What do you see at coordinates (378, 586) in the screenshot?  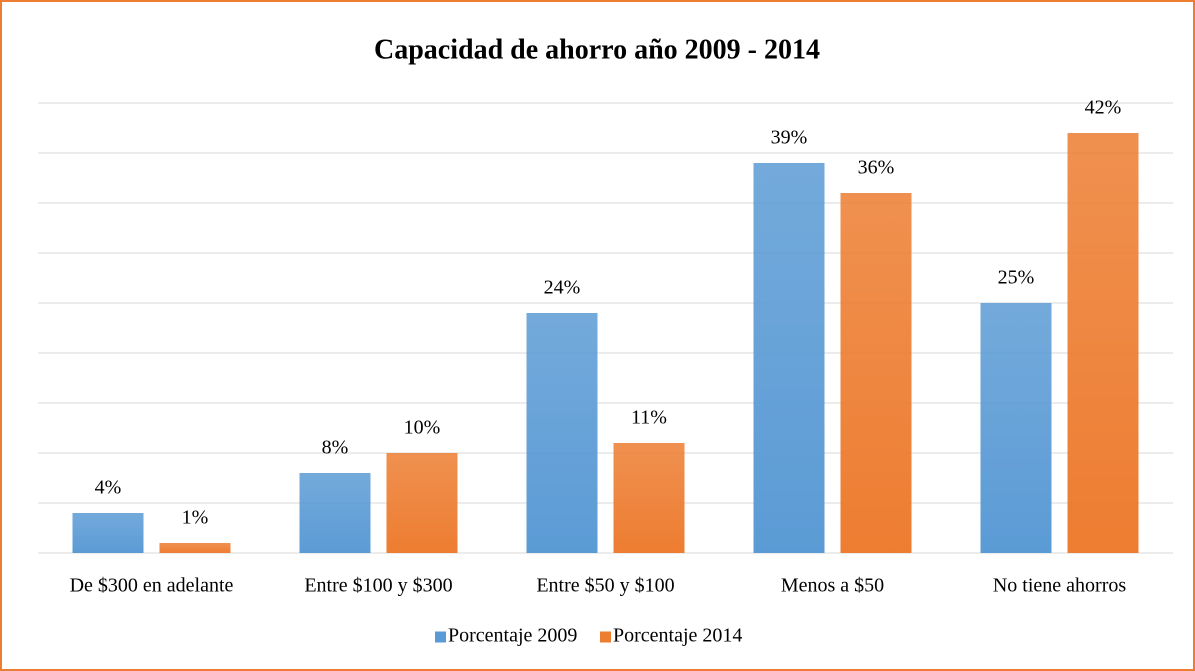 I see `x-tick-label: Entre $100 y $300` at bounding box center [378, 586].